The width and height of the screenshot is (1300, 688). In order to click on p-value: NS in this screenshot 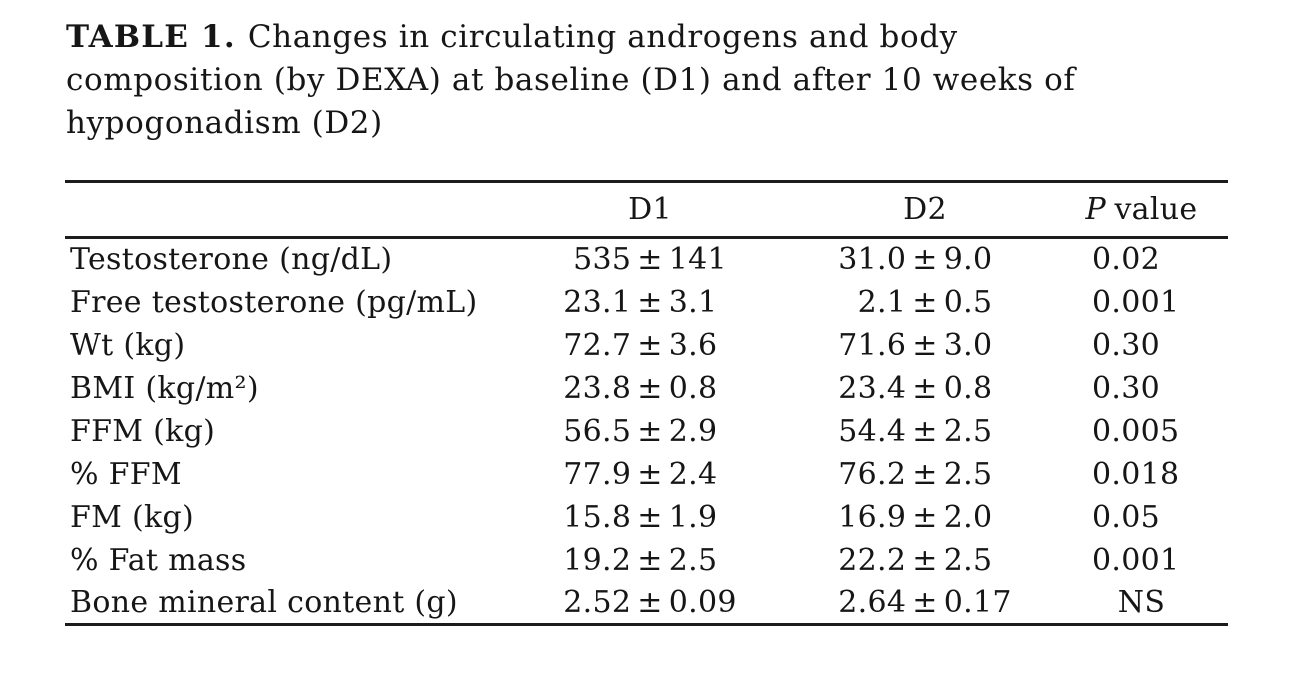, I will do `click(1141, 602)`.